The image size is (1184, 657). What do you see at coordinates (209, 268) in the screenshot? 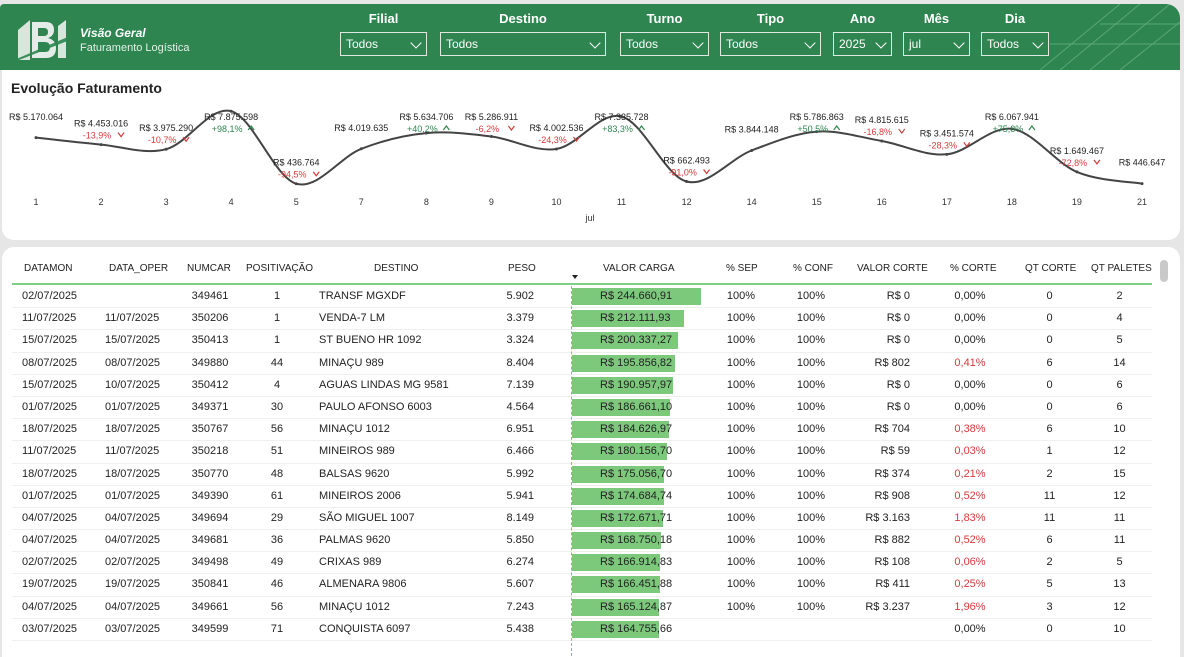
I see `col-numcar: NUMCAR` at bounding box center [209, 268].